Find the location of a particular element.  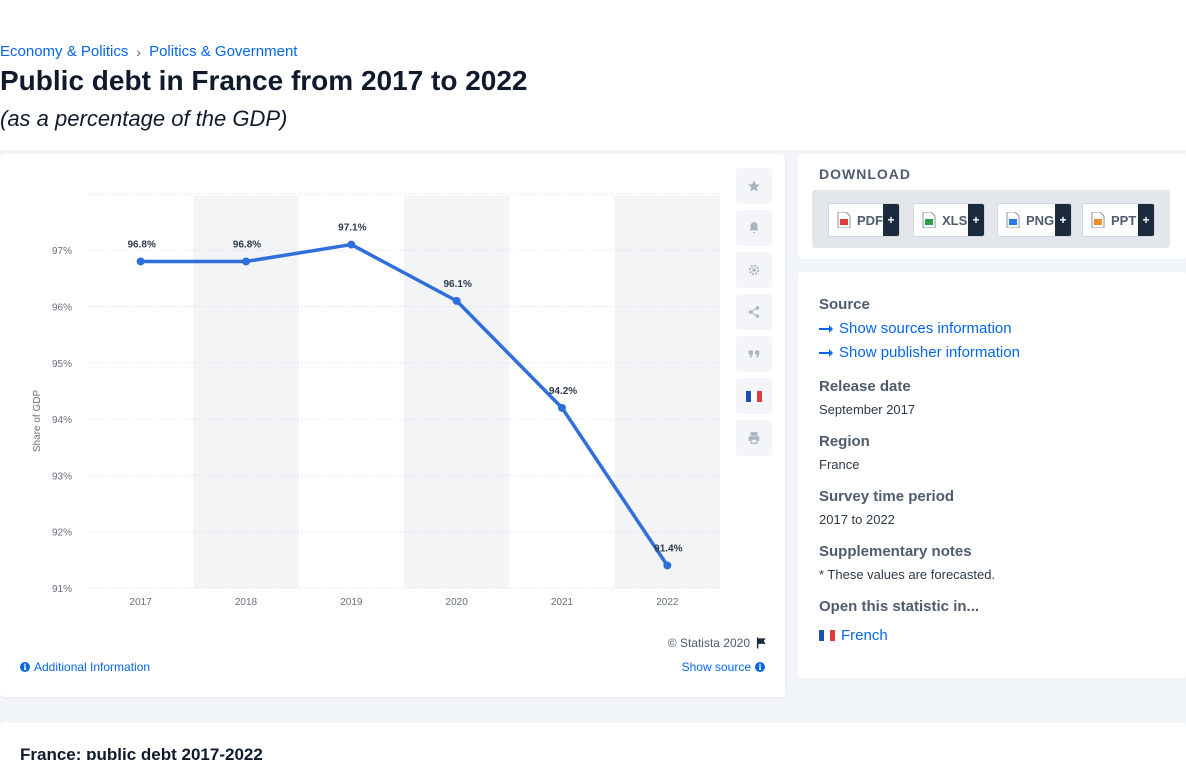

notification-button is located at coordinates (754, 228).